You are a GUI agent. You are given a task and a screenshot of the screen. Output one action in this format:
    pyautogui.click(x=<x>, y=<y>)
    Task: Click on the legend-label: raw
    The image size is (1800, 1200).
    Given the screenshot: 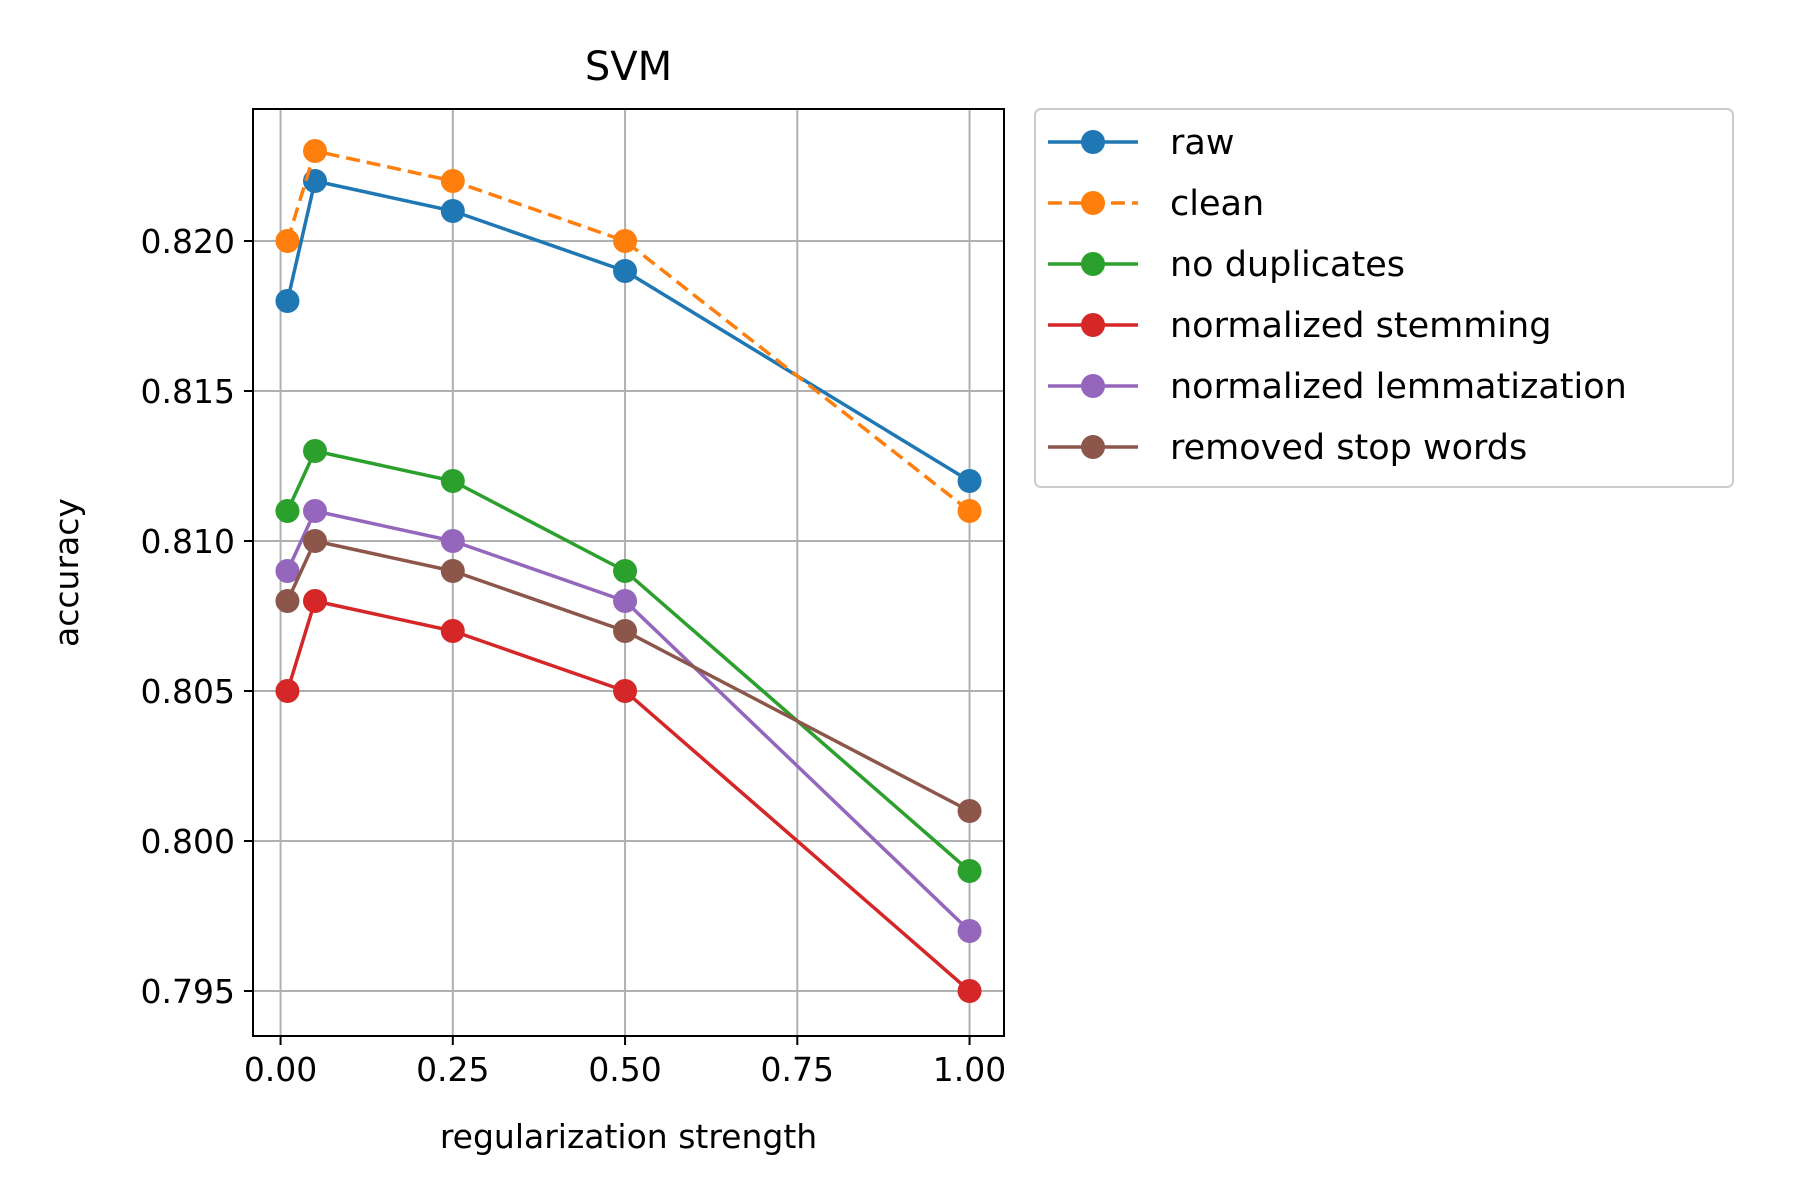 What is the action you would take?
    pyautogui.click(x=1202, y=143)
    